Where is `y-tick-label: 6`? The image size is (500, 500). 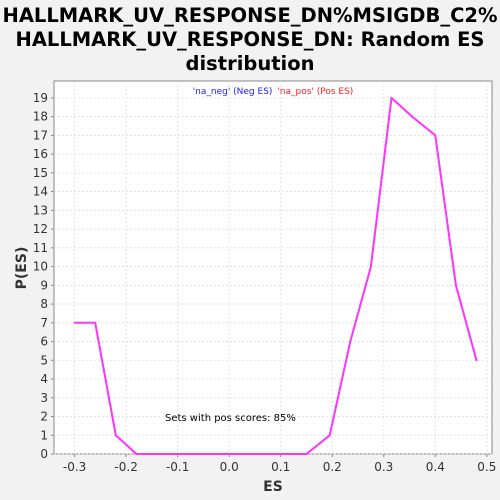 y-tick-label: 6 is located at coordinates (44, 342).